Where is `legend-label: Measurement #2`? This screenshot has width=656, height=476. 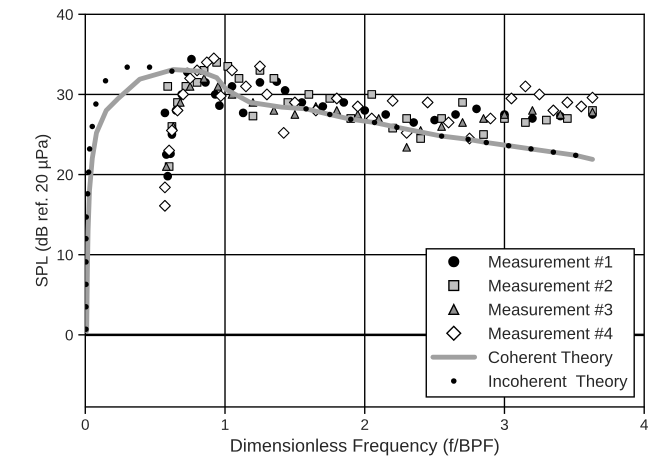
legend-label: Measurement #2 is located at coordinates (550, 286).